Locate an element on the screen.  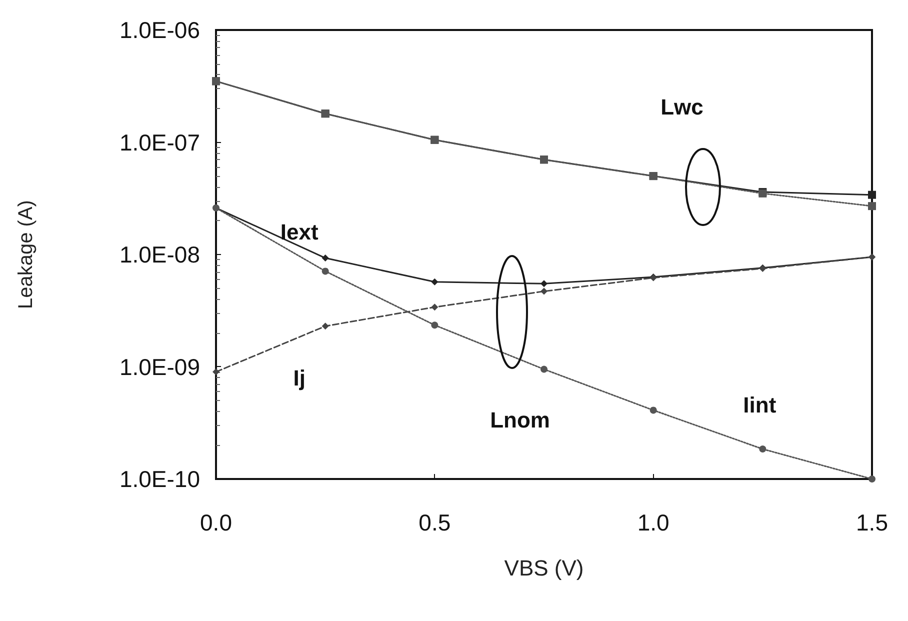
series-label: Iint is located at coordinates (760, 405).